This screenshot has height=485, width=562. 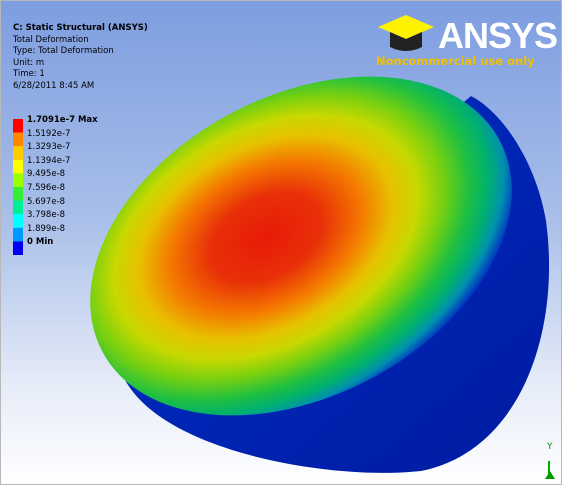 What do you see at coordinates (550, 460) in the screenshot?
I see `triad: Y` at bounding box center [550, 460].